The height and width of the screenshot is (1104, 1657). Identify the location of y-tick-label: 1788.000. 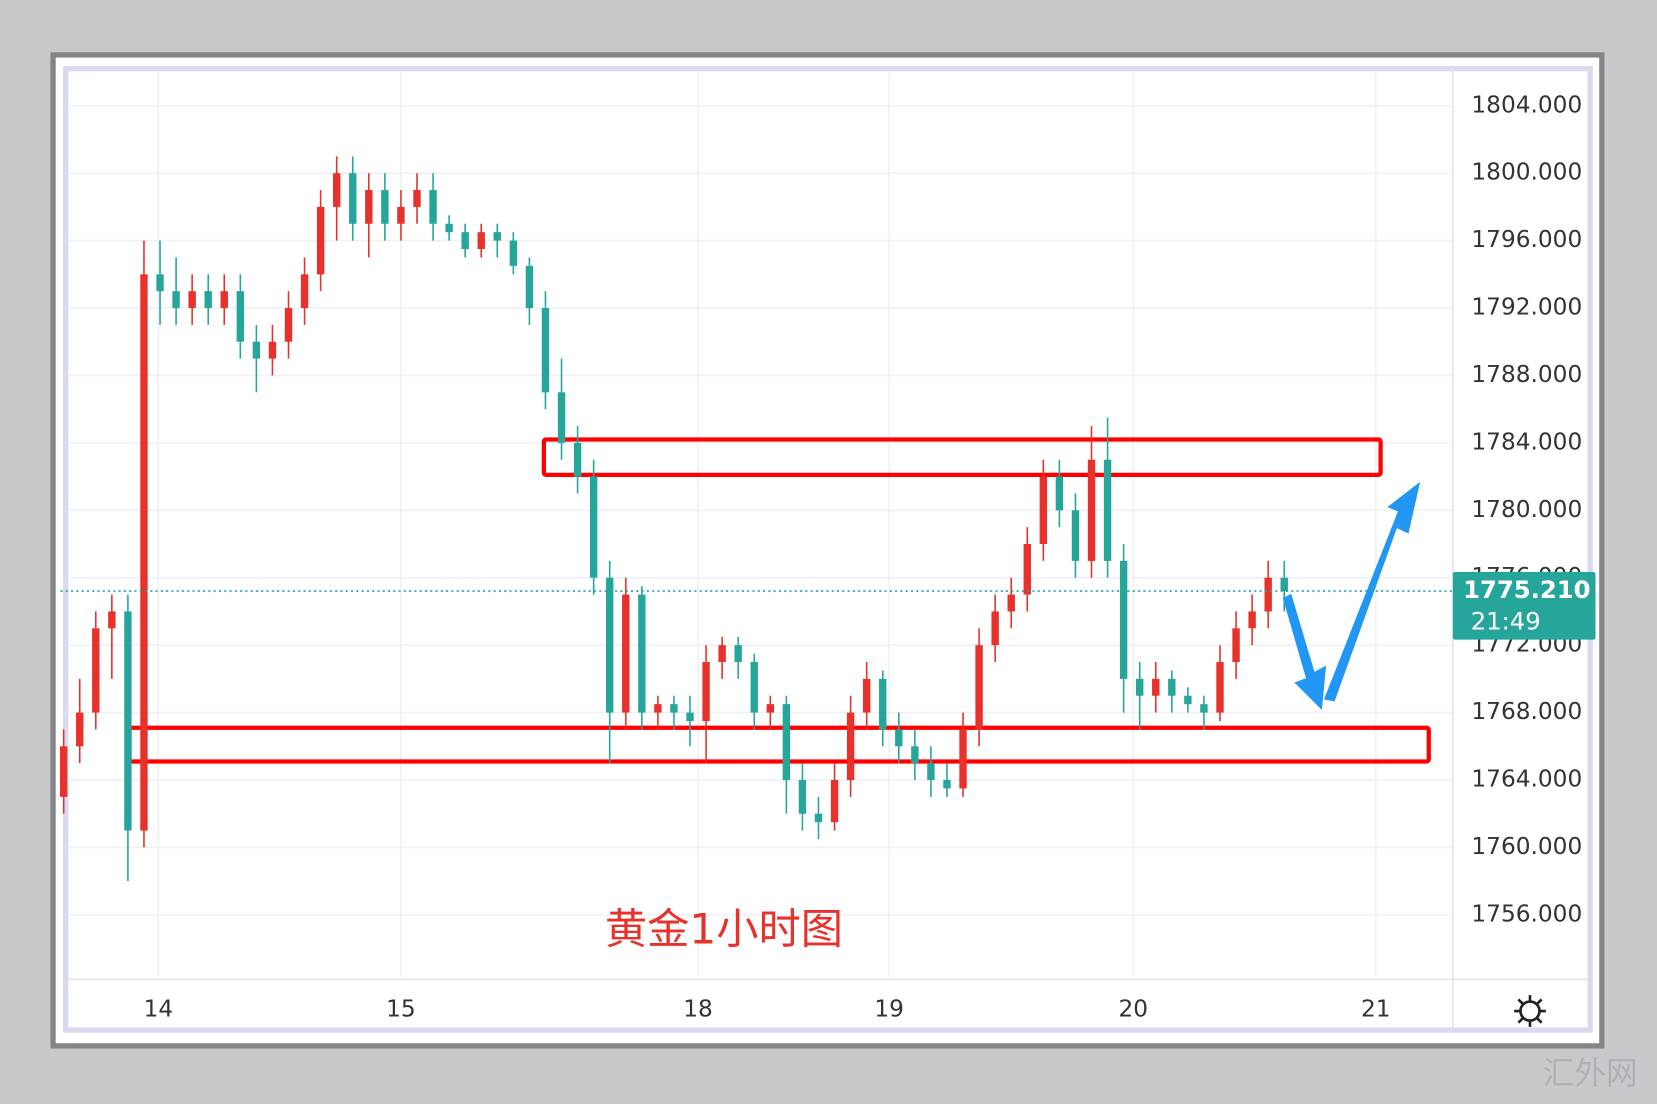
(1526, 374).